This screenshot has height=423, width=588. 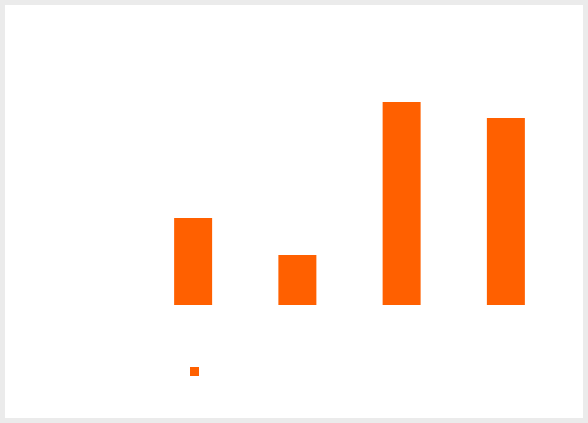 What do you see at coordinates (194, 371) in the screenshot?
I see `legend-marker` at bounding box center [194, 371].